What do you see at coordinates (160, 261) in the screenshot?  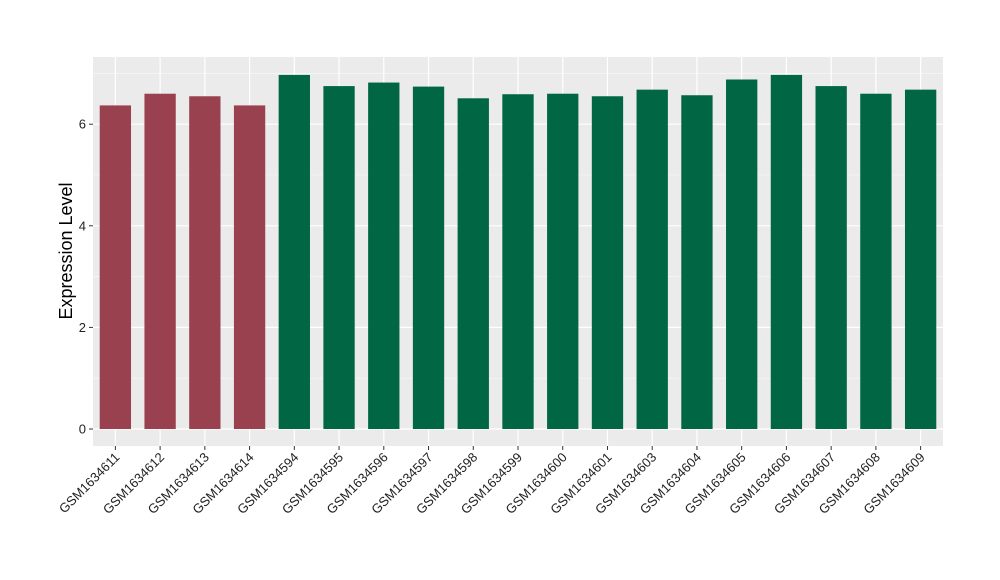 I see `bar-GSM1634612` at bounding box center [160, 261].